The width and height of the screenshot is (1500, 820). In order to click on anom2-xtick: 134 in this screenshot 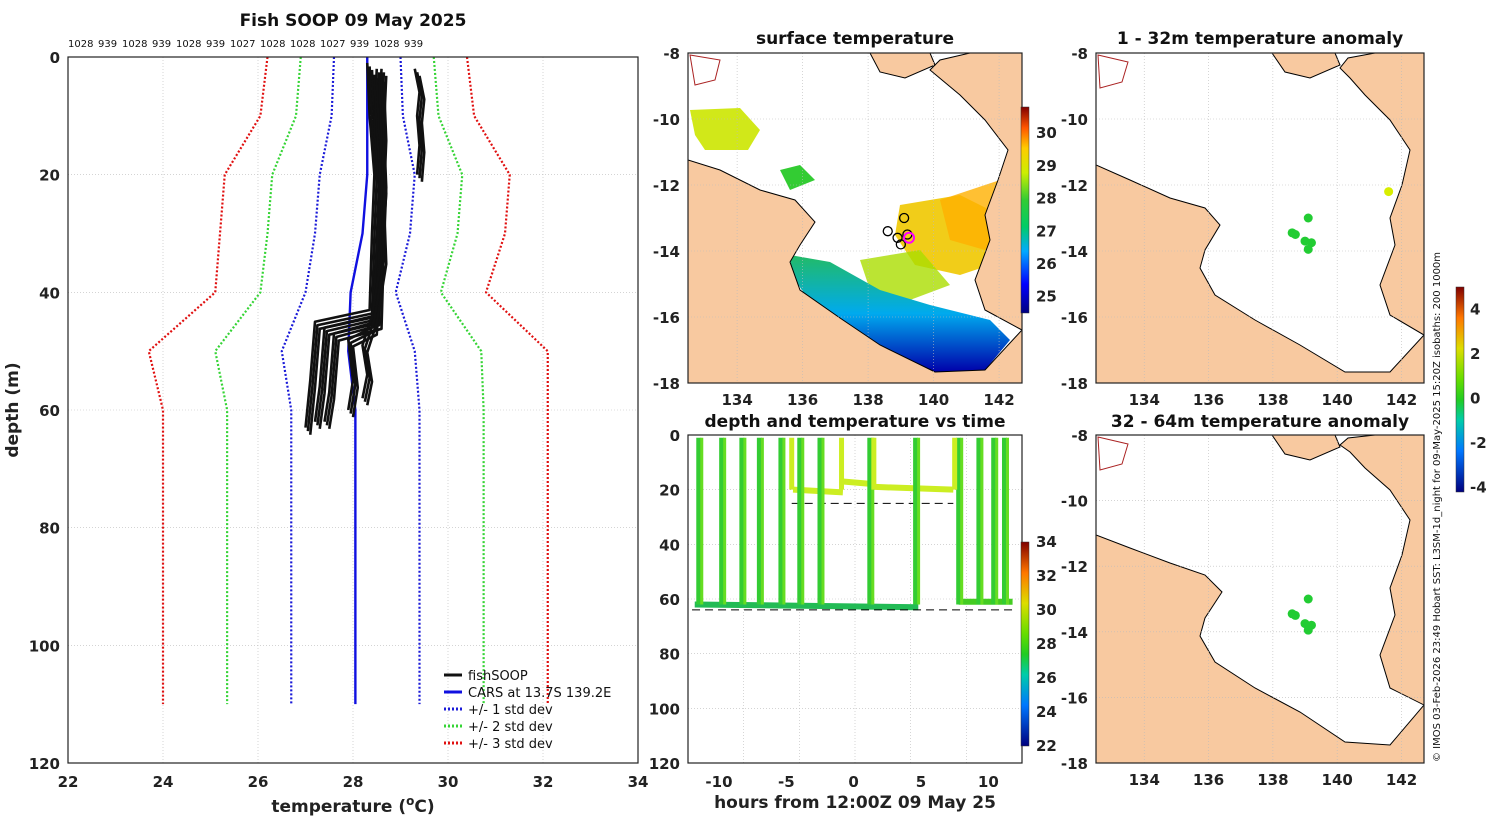, I will do `click(1144, 780)`.